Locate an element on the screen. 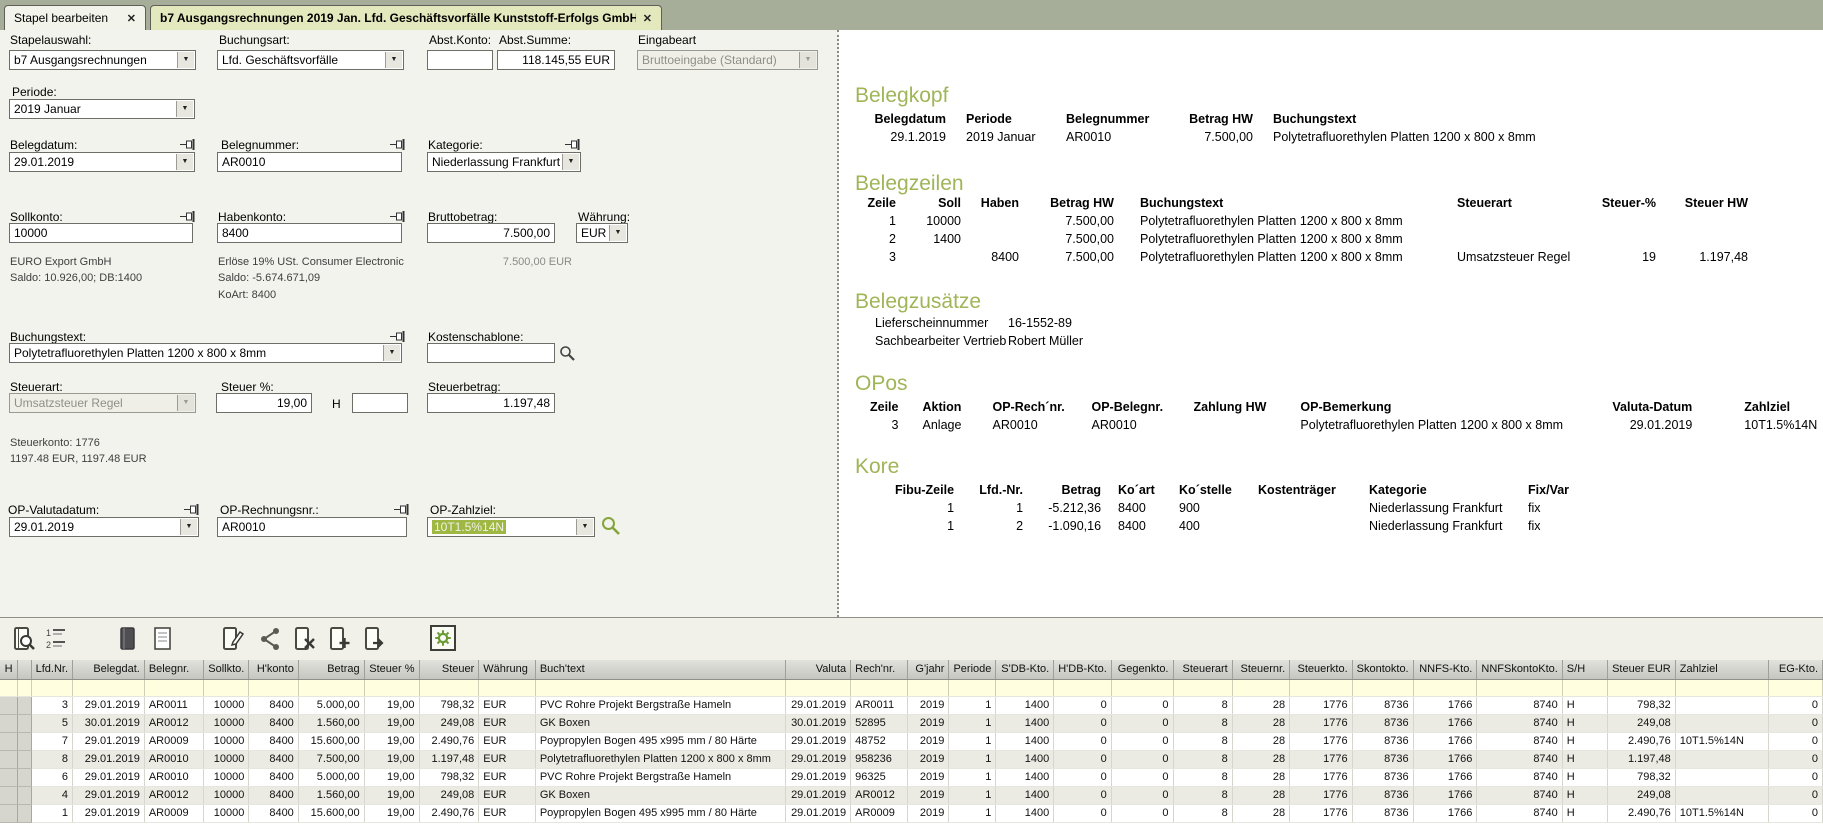 The image size is (1823, 834). cell: GK Boxen is located at coordinates (661, 795).